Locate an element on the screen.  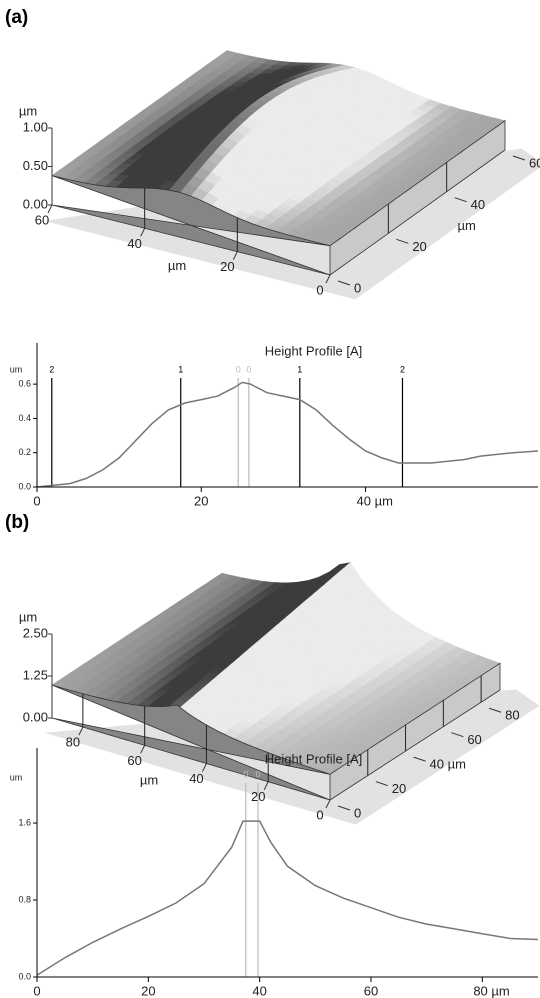
y-axis-label: µm is located at coordinates (467, 225).